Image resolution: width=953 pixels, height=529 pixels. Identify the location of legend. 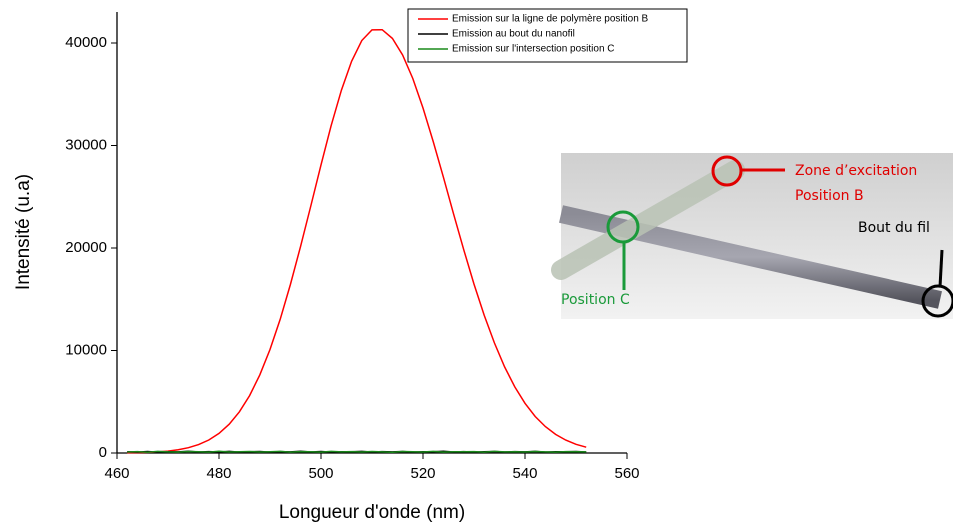
(547, 35).